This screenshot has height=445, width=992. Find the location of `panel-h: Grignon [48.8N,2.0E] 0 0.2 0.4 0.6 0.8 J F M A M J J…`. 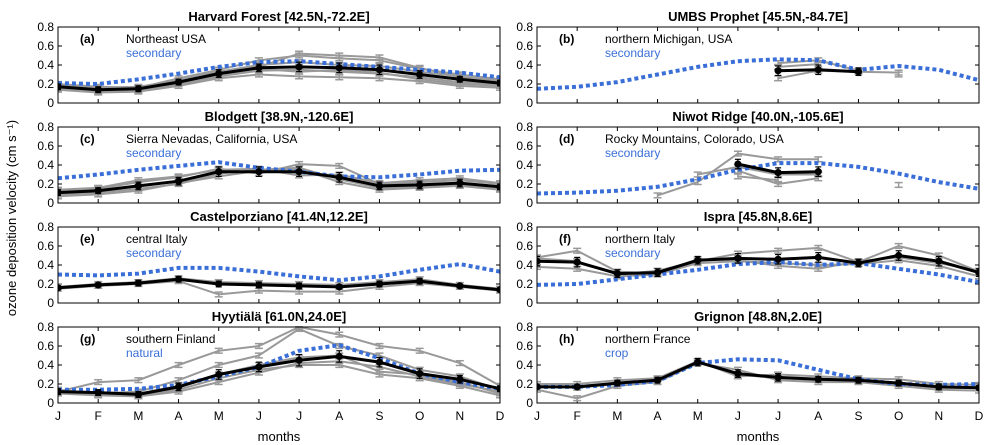

panel-h: Grignon [48.8N,2.0E] 0 0.2 0.4 0.6 0.8 J F M A M J J… is located at coordinates (749, 366).